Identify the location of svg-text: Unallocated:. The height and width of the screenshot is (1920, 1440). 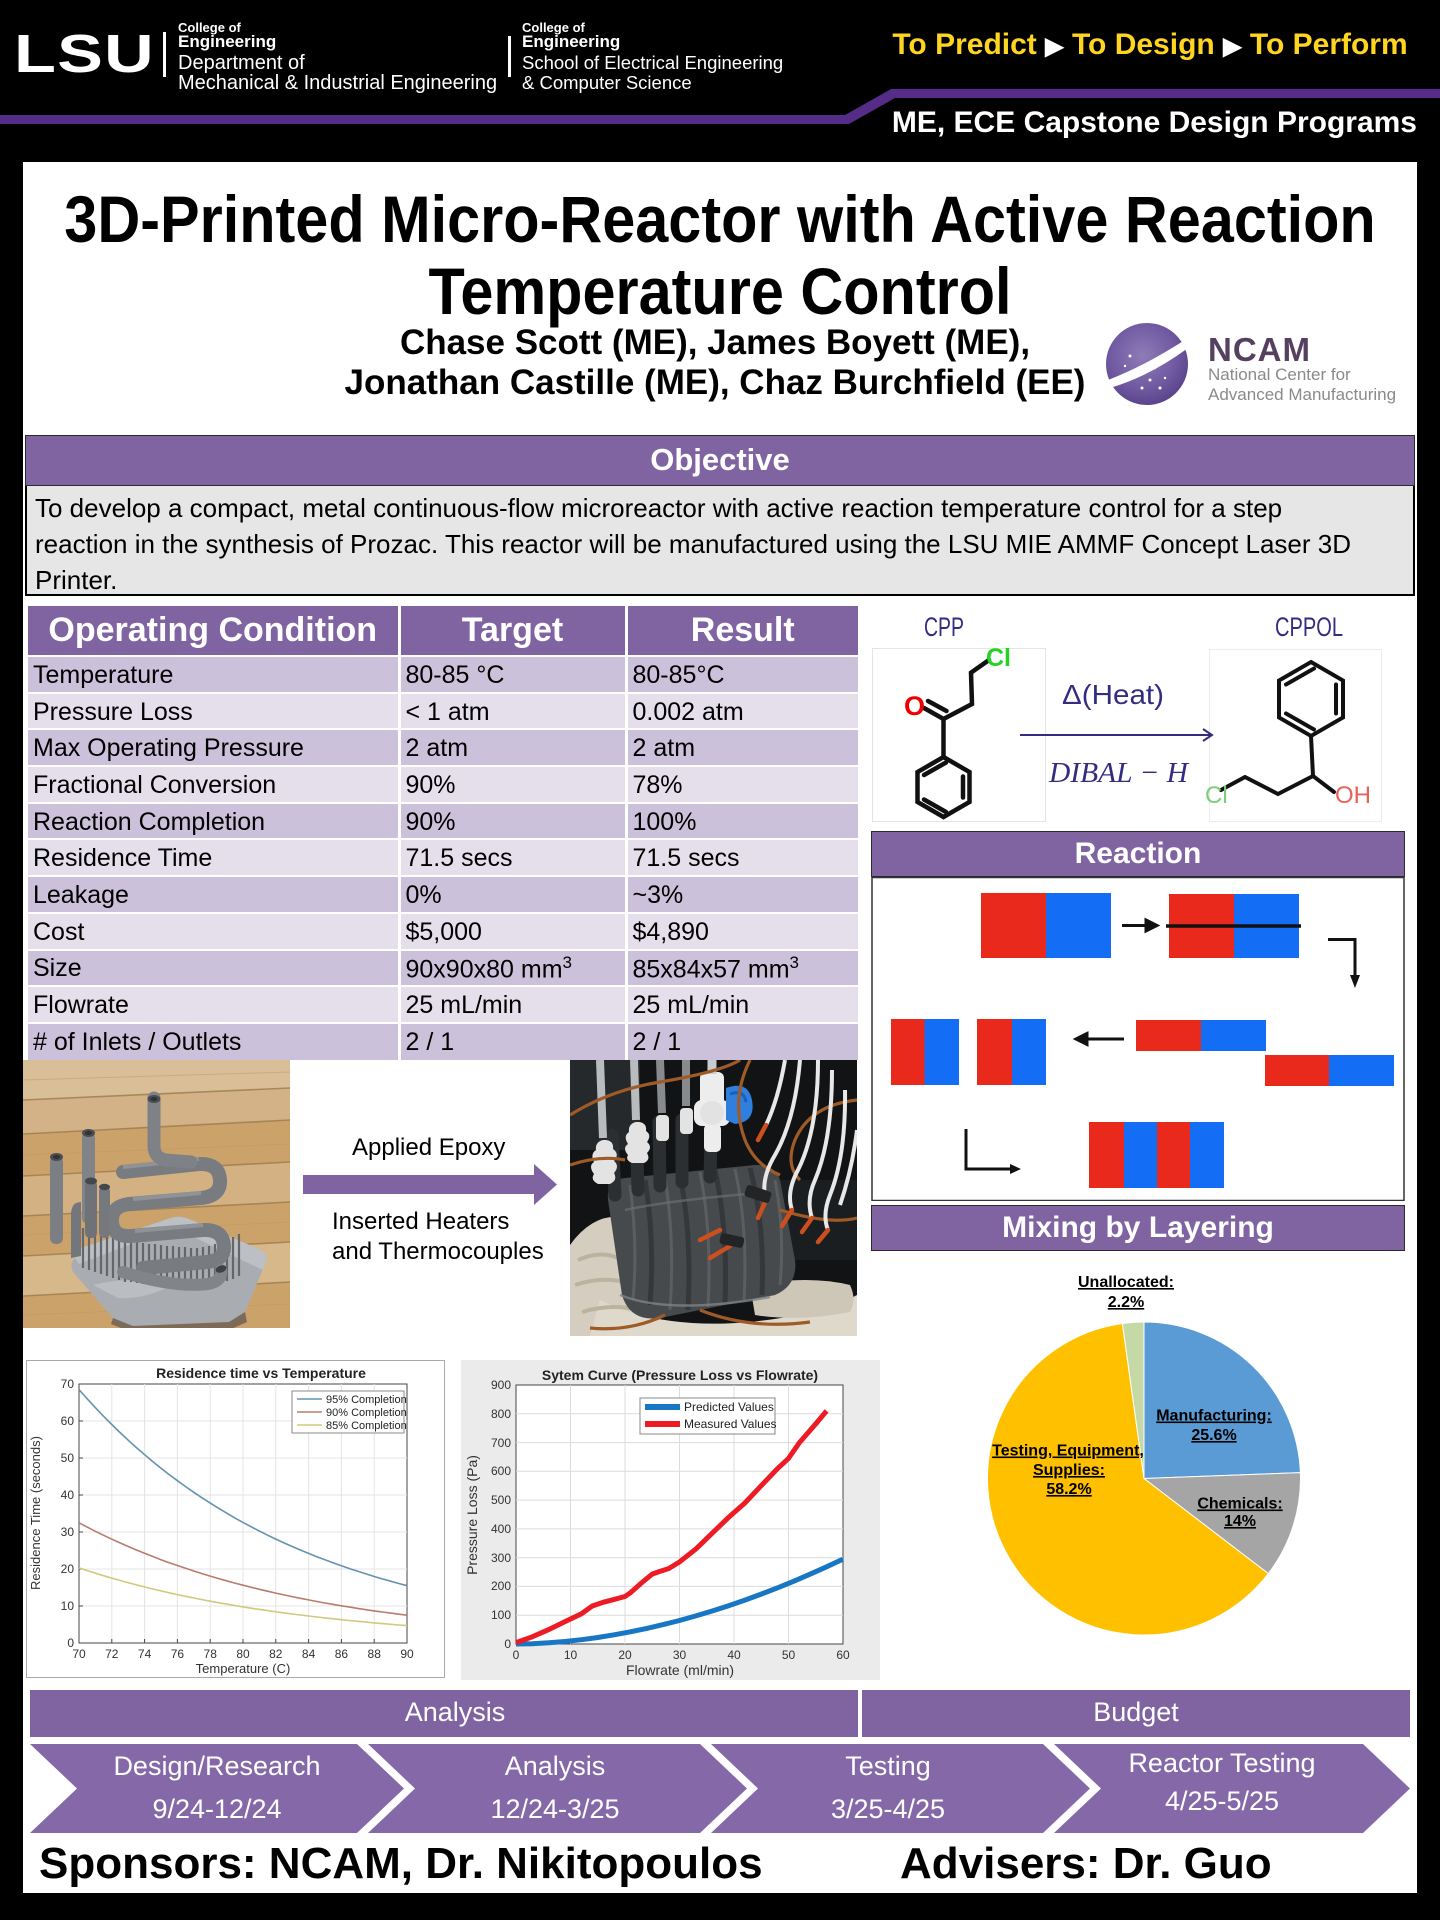
(1126, 1282).